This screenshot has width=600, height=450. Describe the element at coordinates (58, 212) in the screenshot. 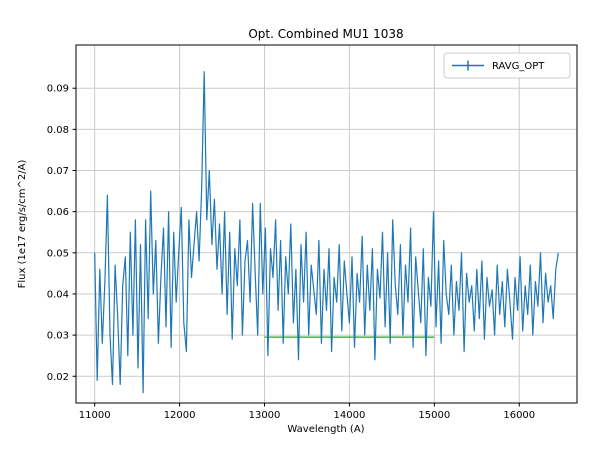

I see `y-tick-label: 0.06` at that location.